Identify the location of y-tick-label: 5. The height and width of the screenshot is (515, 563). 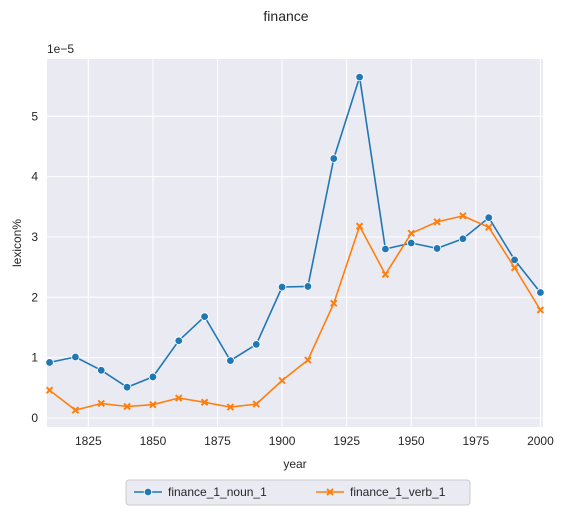
(34, 116).